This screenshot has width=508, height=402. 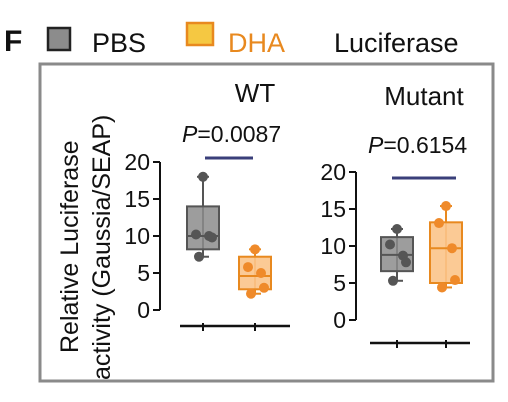 I want to click on p-value-number: =0.0087, so click(x=239, y=134).